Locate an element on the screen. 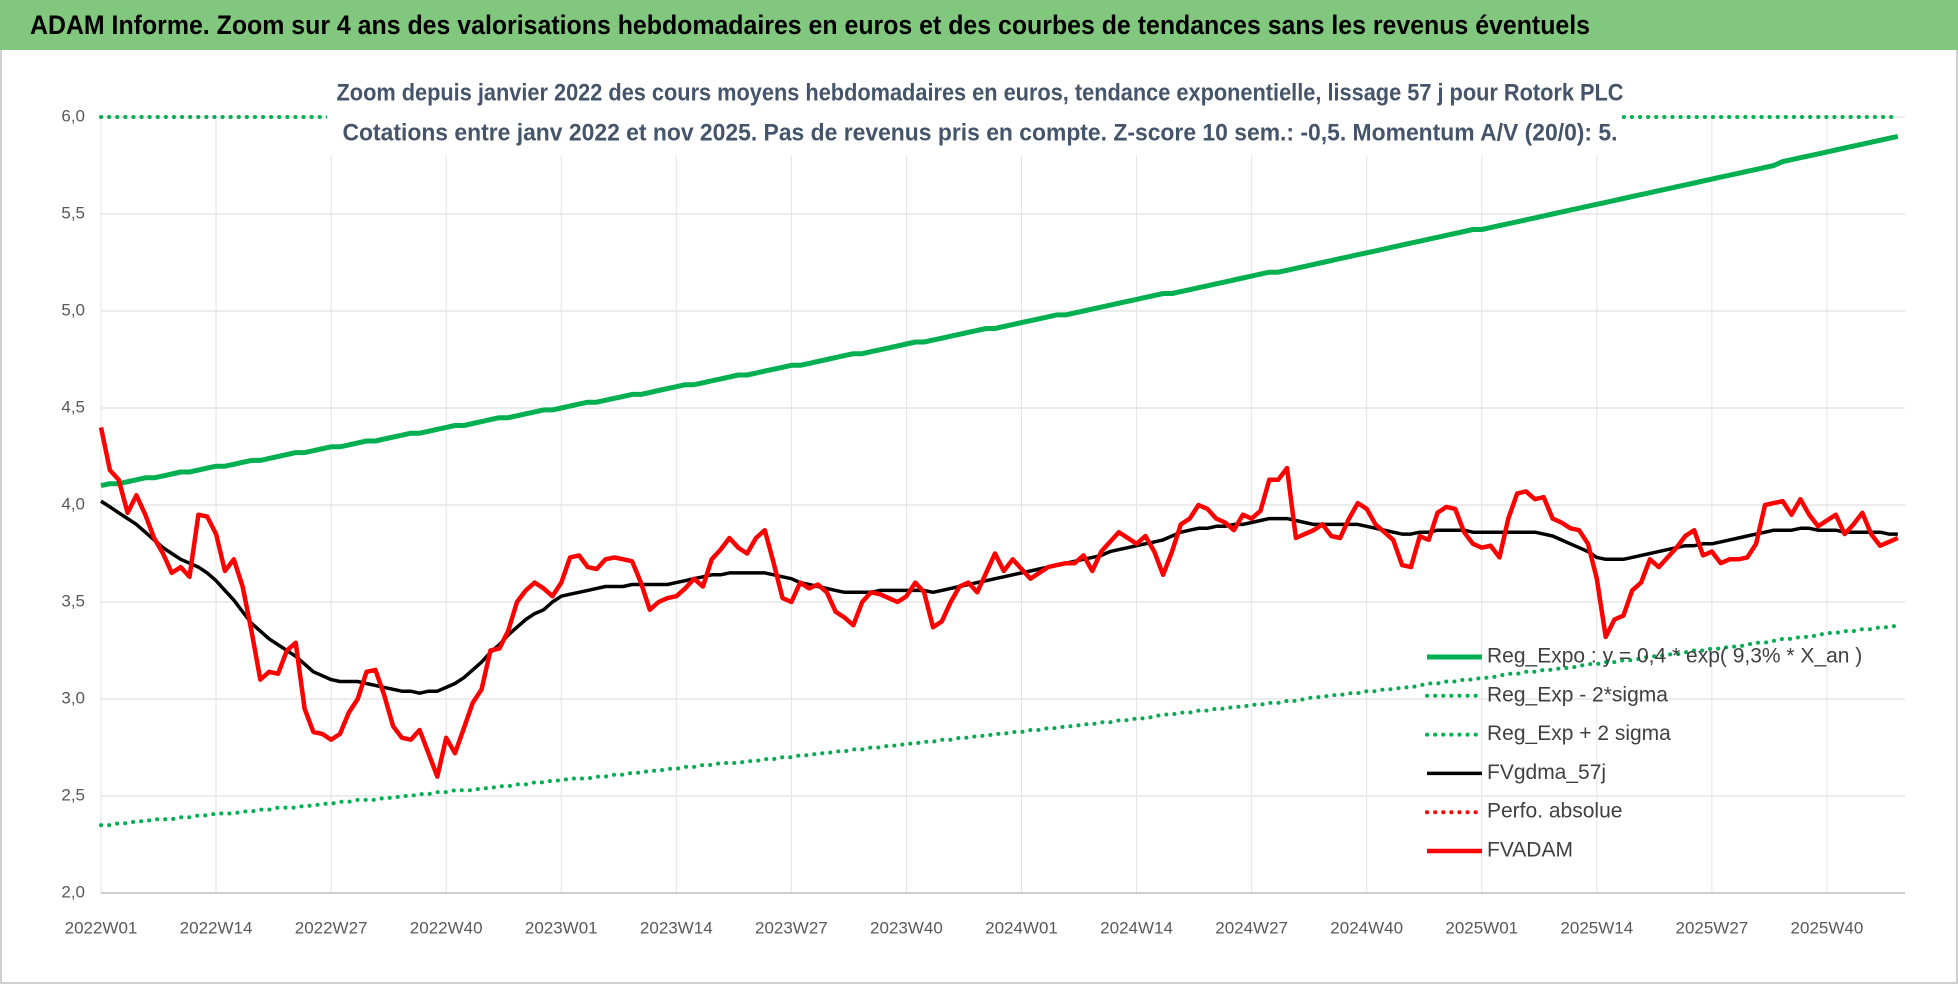 The width and height of the screenshot is (1958, 984). y-tick-label: 4,5 is located at coordinates (73, 406).